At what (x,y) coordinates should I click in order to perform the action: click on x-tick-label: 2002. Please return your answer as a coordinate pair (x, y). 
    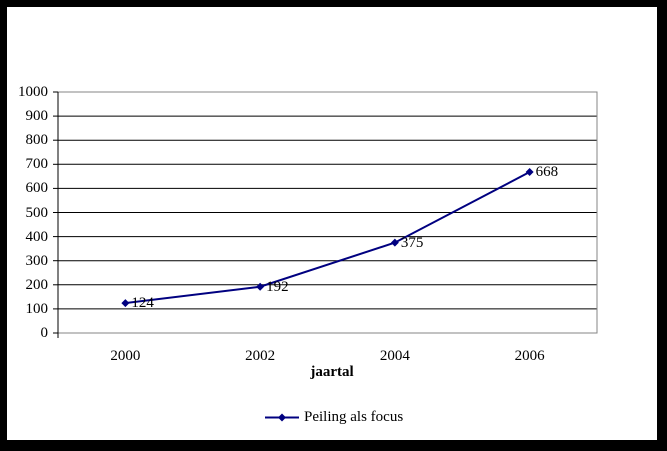
    Looking at the image, I should click on (260, 356).